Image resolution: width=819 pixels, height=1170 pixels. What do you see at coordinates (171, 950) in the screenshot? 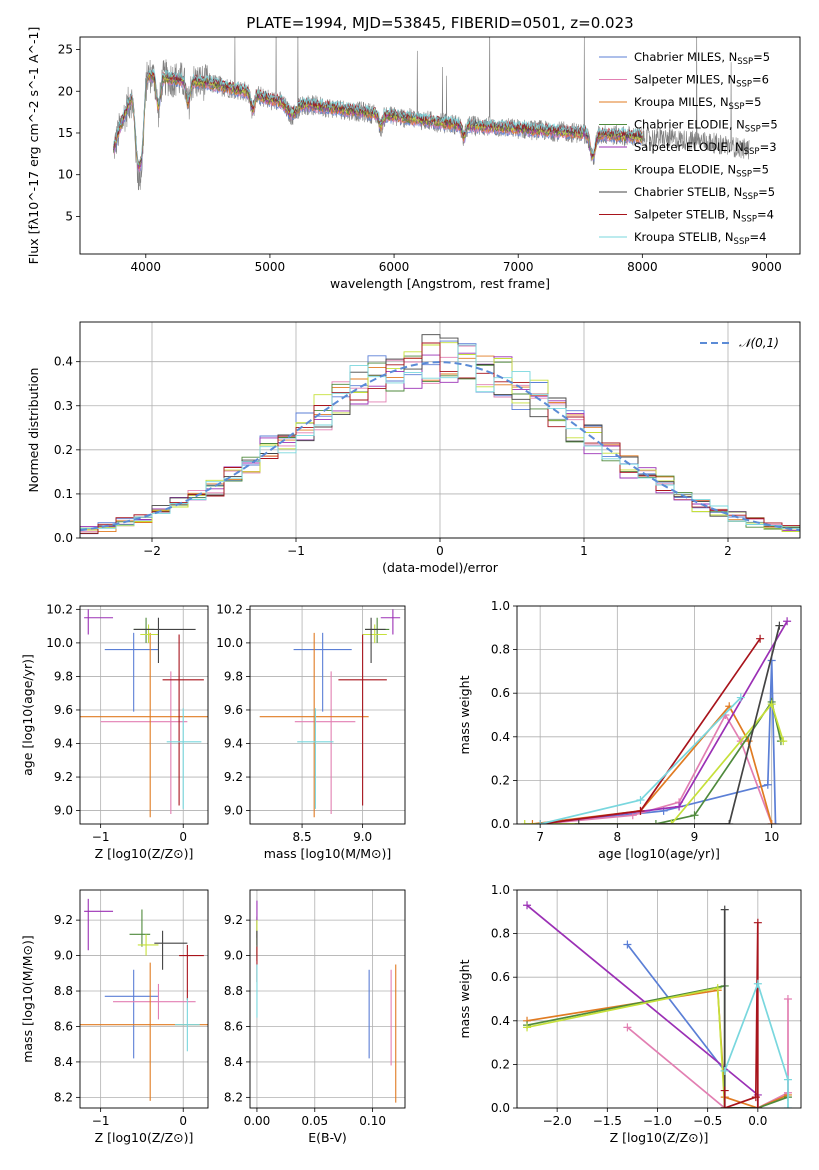
I see `errorbar-chabrier_stelib` at bounding box center [171, 950].